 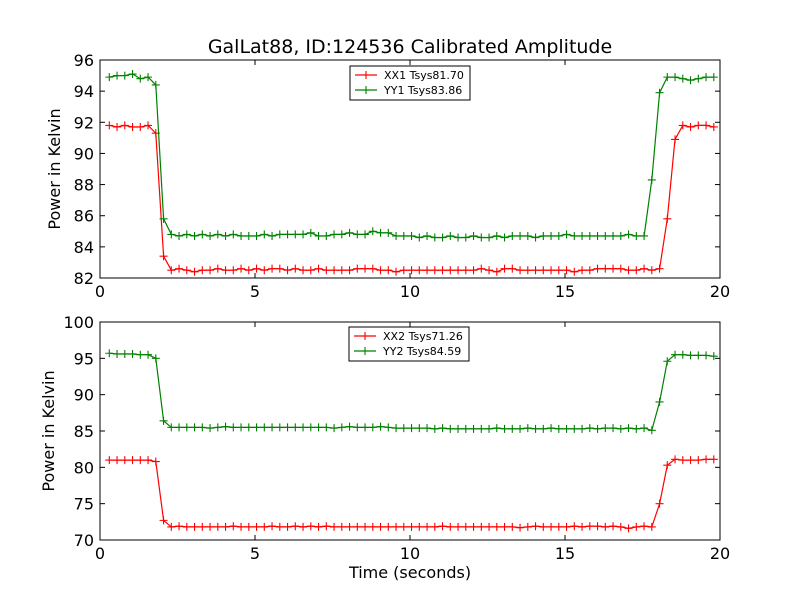 What do you see at coordinates (410, 553) in the screenshot?
I see `x-tick-label: 10` at bounding box center [410, 553].